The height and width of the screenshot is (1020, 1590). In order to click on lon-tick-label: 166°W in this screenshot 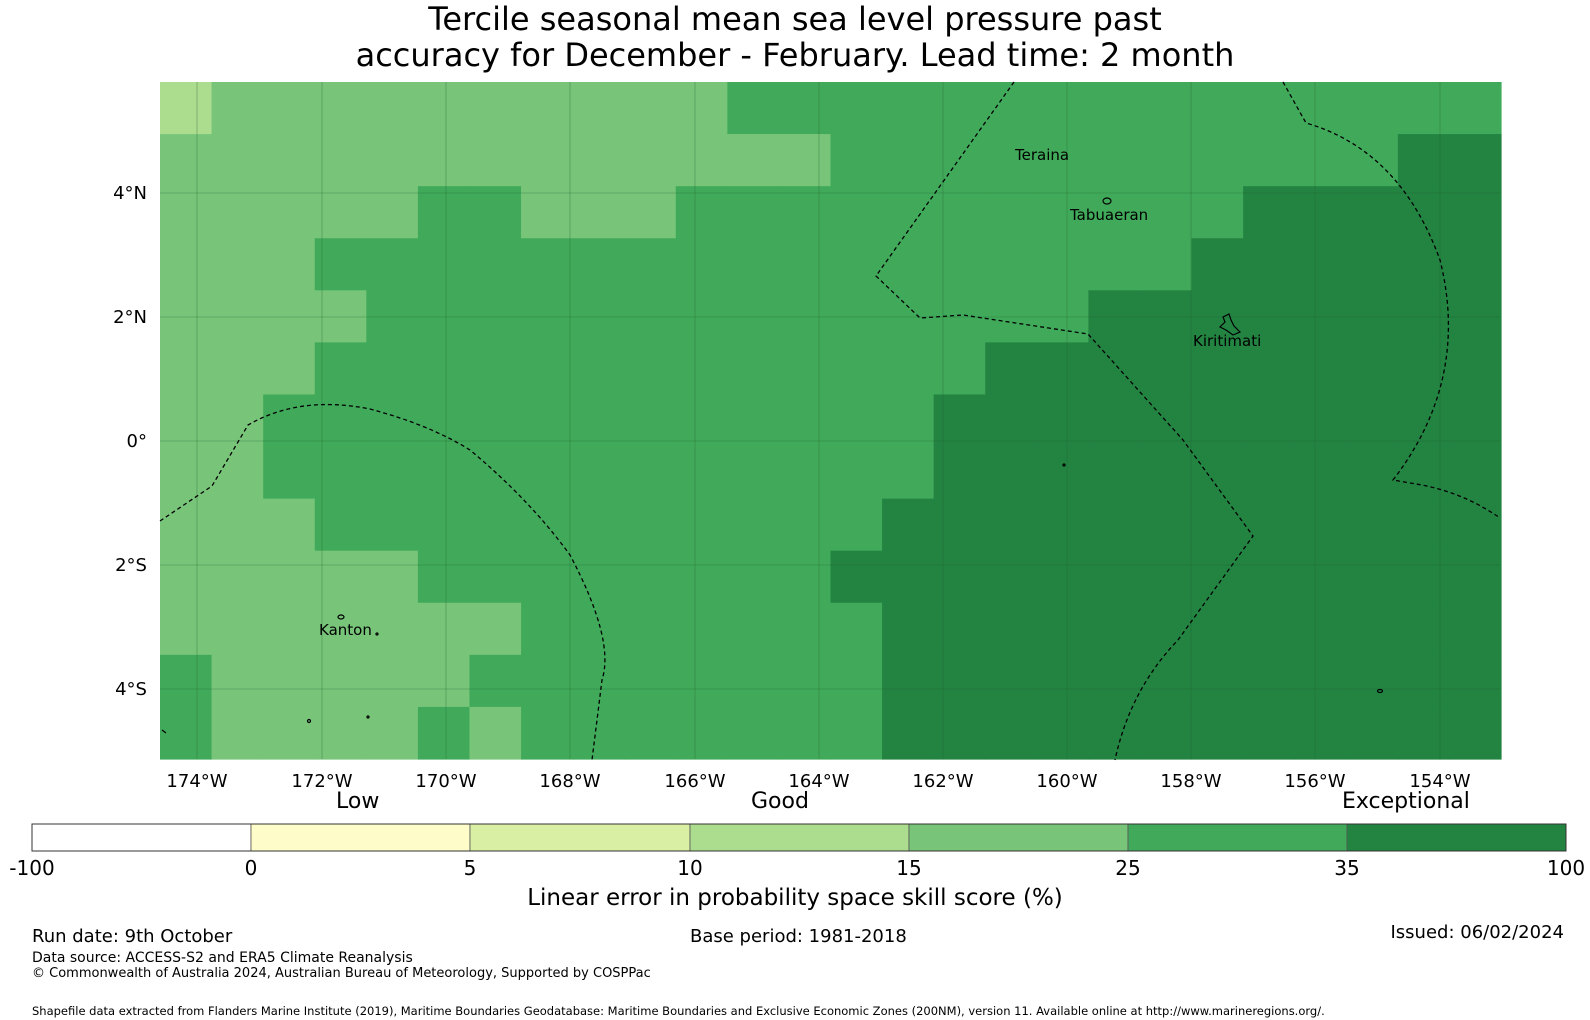, I will do `click(694, 781)`.